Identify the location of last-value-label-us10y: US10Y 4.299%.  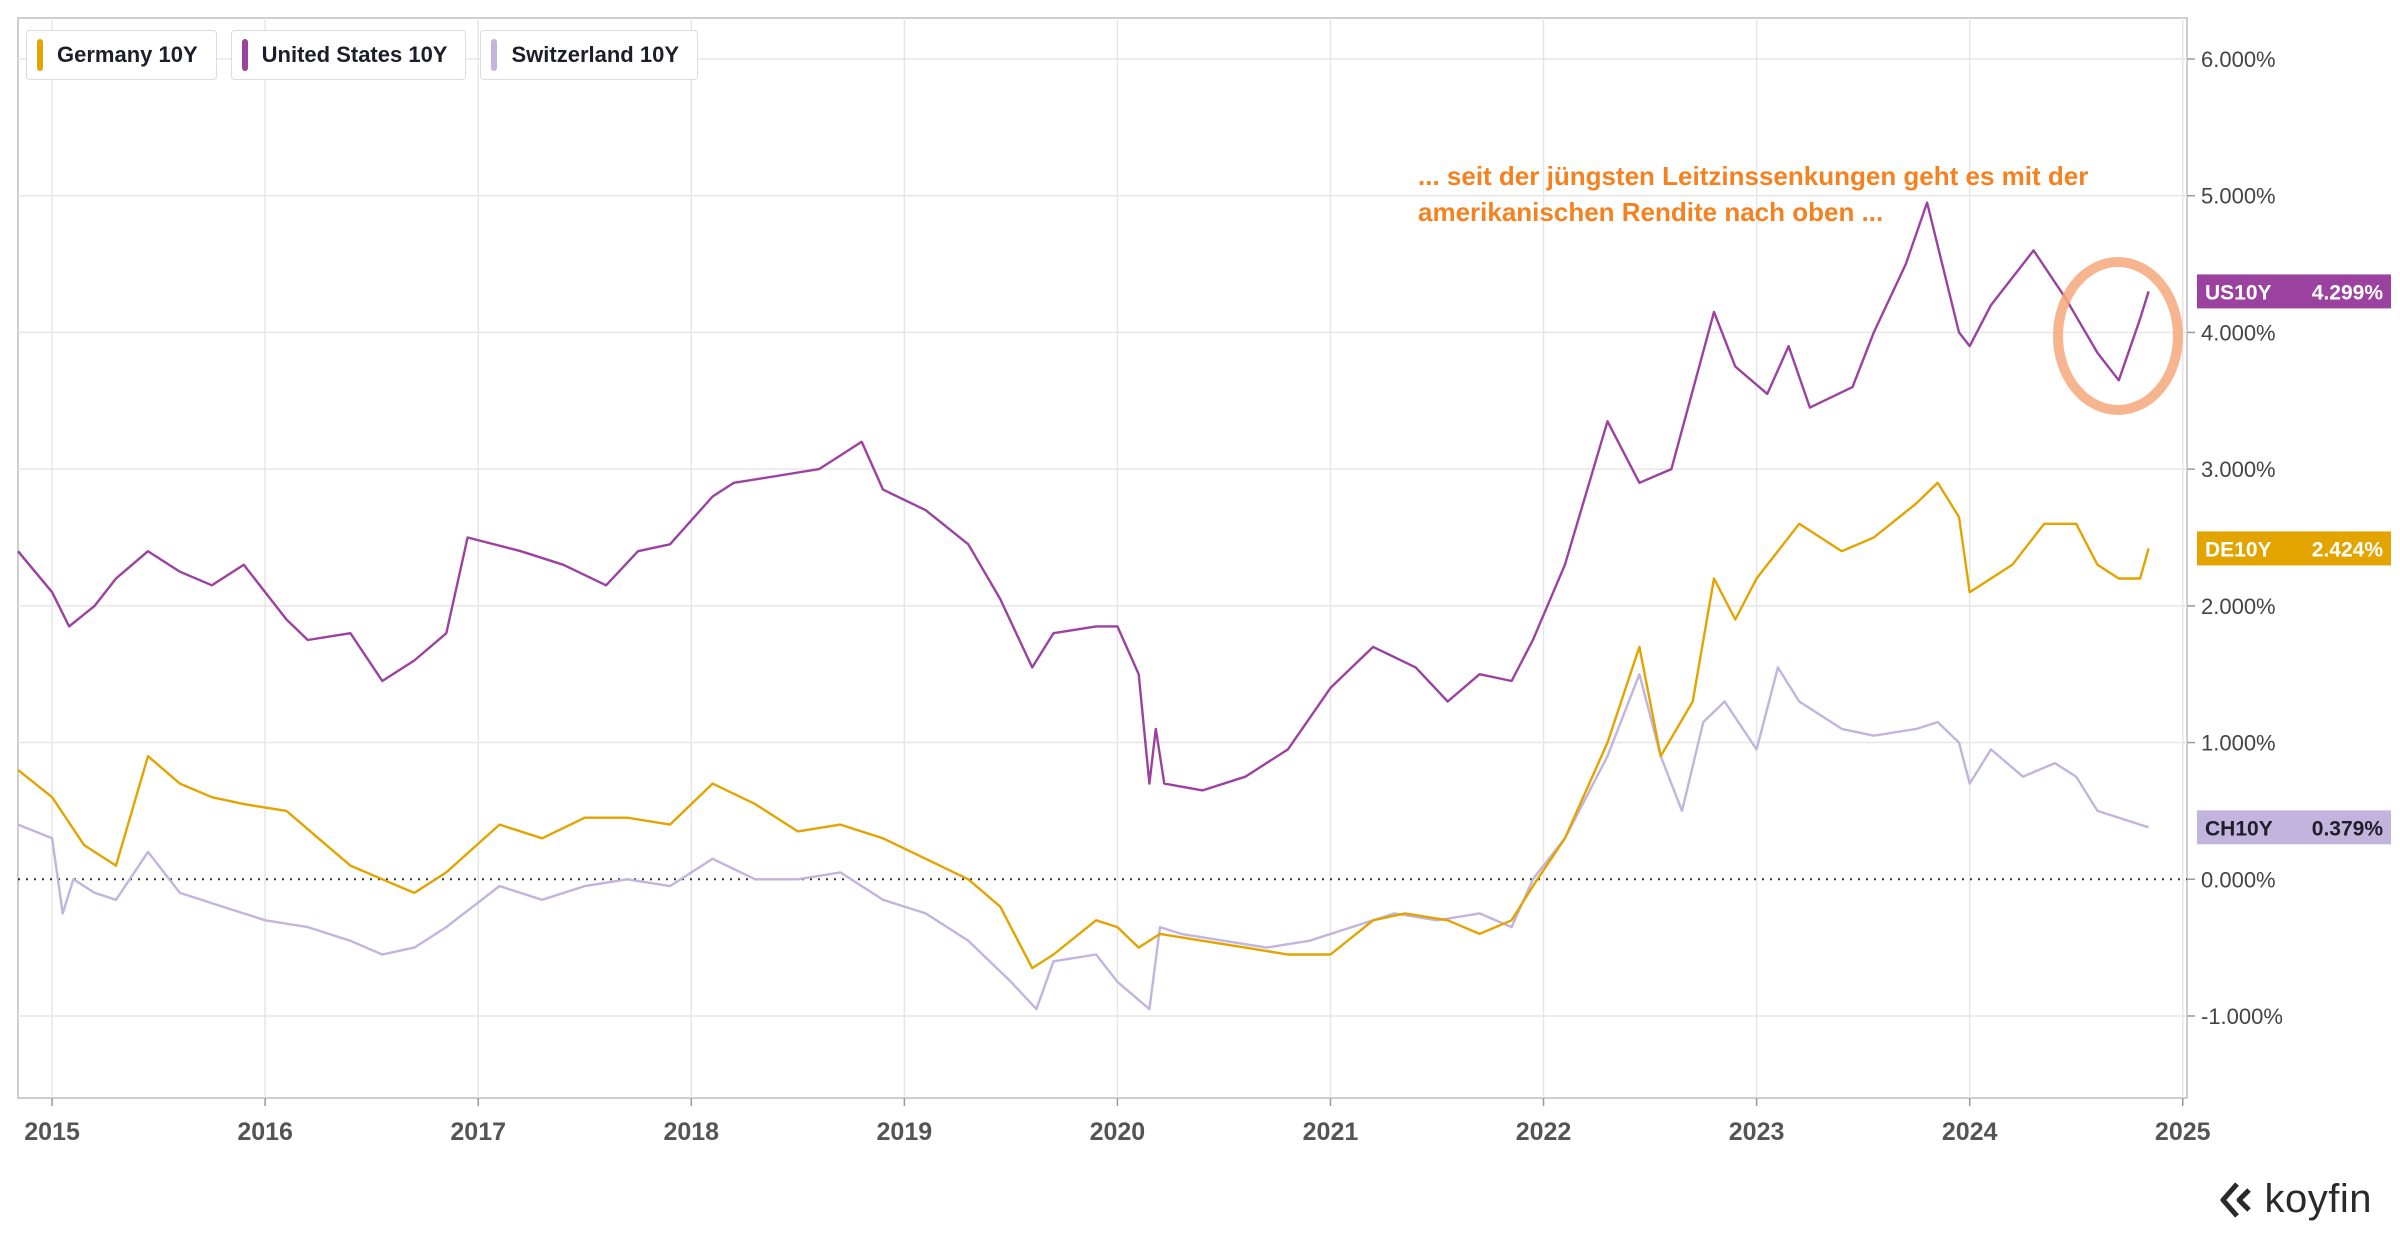
(2294, 291).